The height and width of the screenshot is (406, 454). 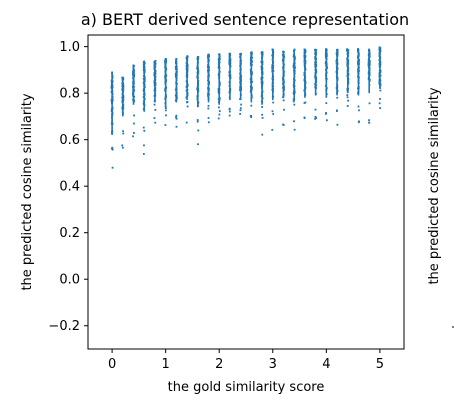 I want to click on y-tick-label: 0.8, so click(x=69, y=94).